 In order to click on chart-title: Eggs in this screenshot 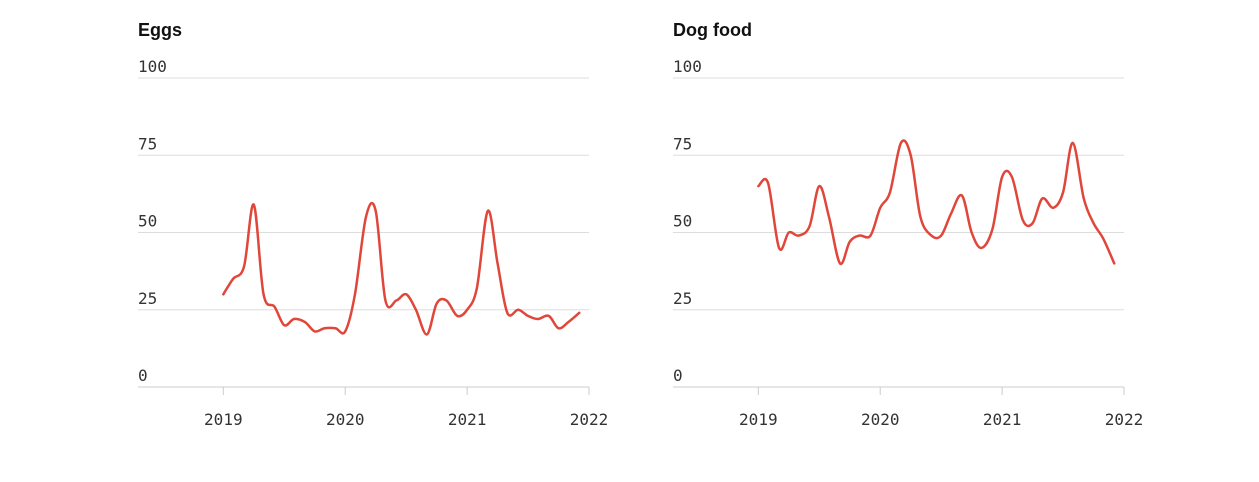, I will do `click(160, 30)`.